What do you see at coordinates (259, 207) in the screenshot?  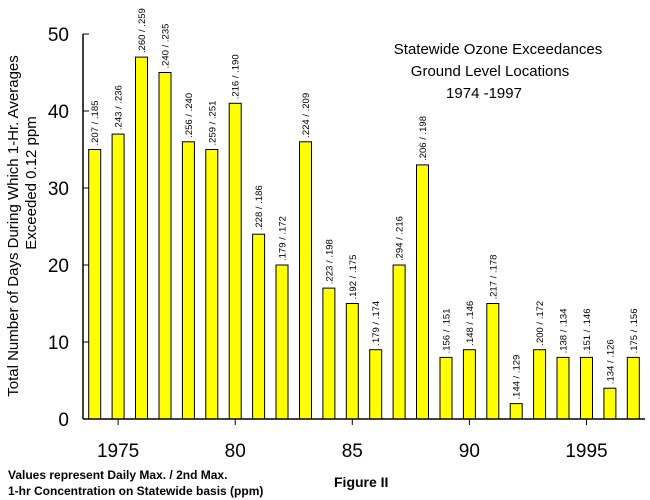 I see `bar-label-1981: .228 / .186` at bounding box center [259, 207].